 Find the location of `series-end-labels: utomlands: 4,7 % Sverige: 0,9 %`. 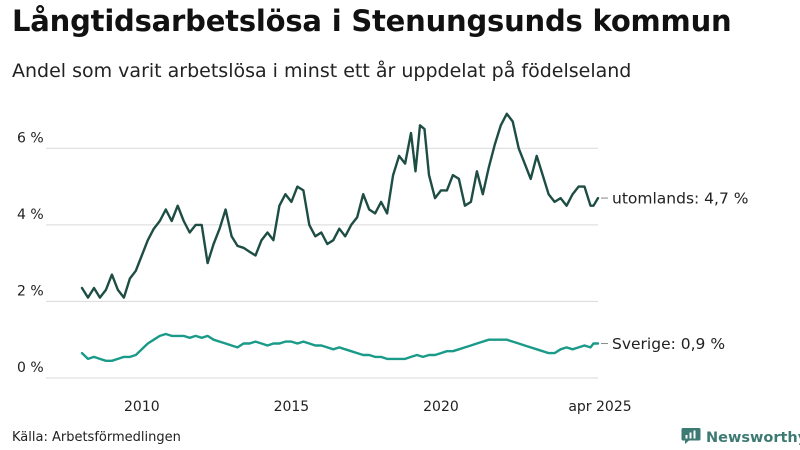

series-end-labels: utomlands: 4,7 % Sverige: 0,9 % is located at coordinates (674, 271).